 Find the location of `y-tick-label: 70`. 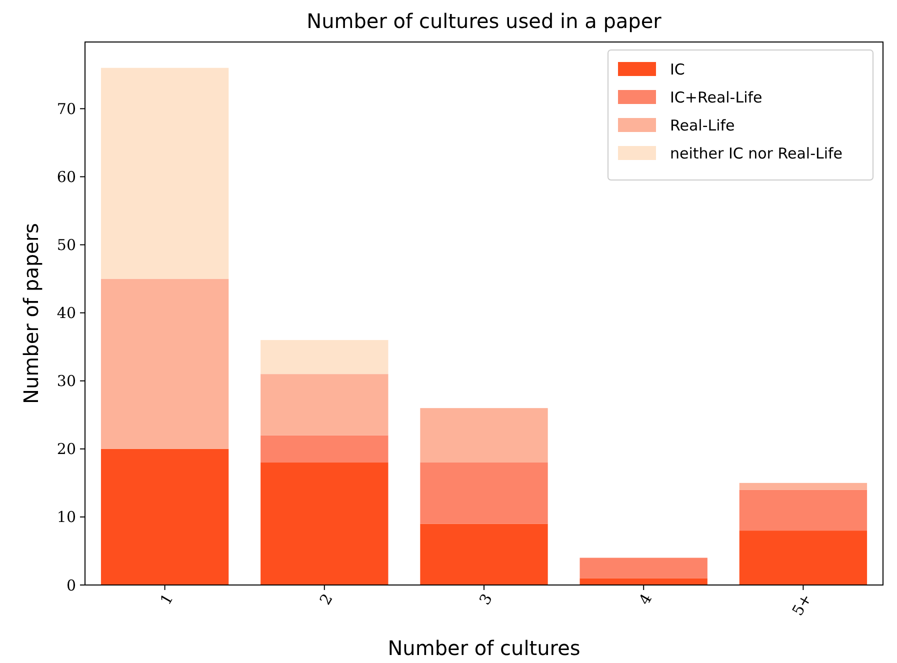

y-tick-label: 70 is located at coordinates (66, 109).